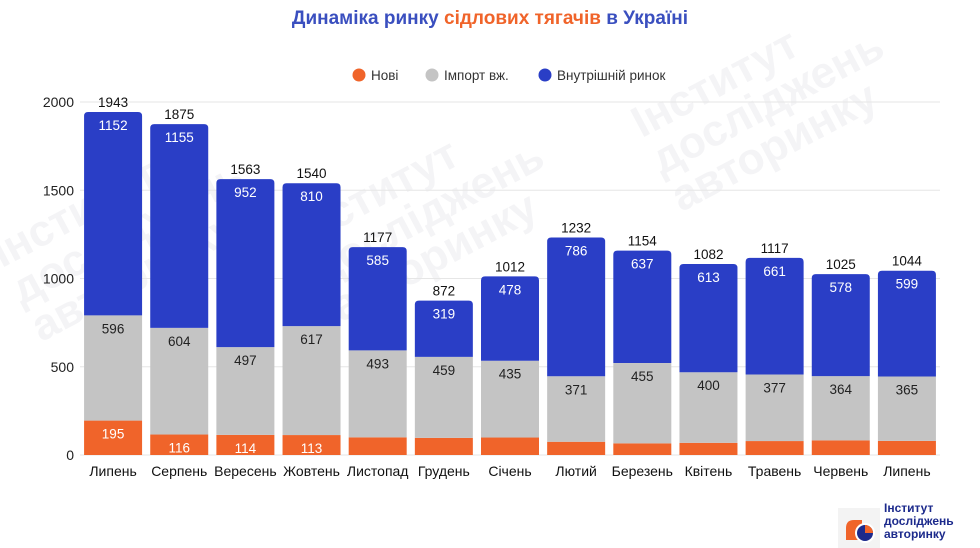 This screenshot has width=980, height=548. I want to click on bar-total-label: 1875, so click(179, 114).